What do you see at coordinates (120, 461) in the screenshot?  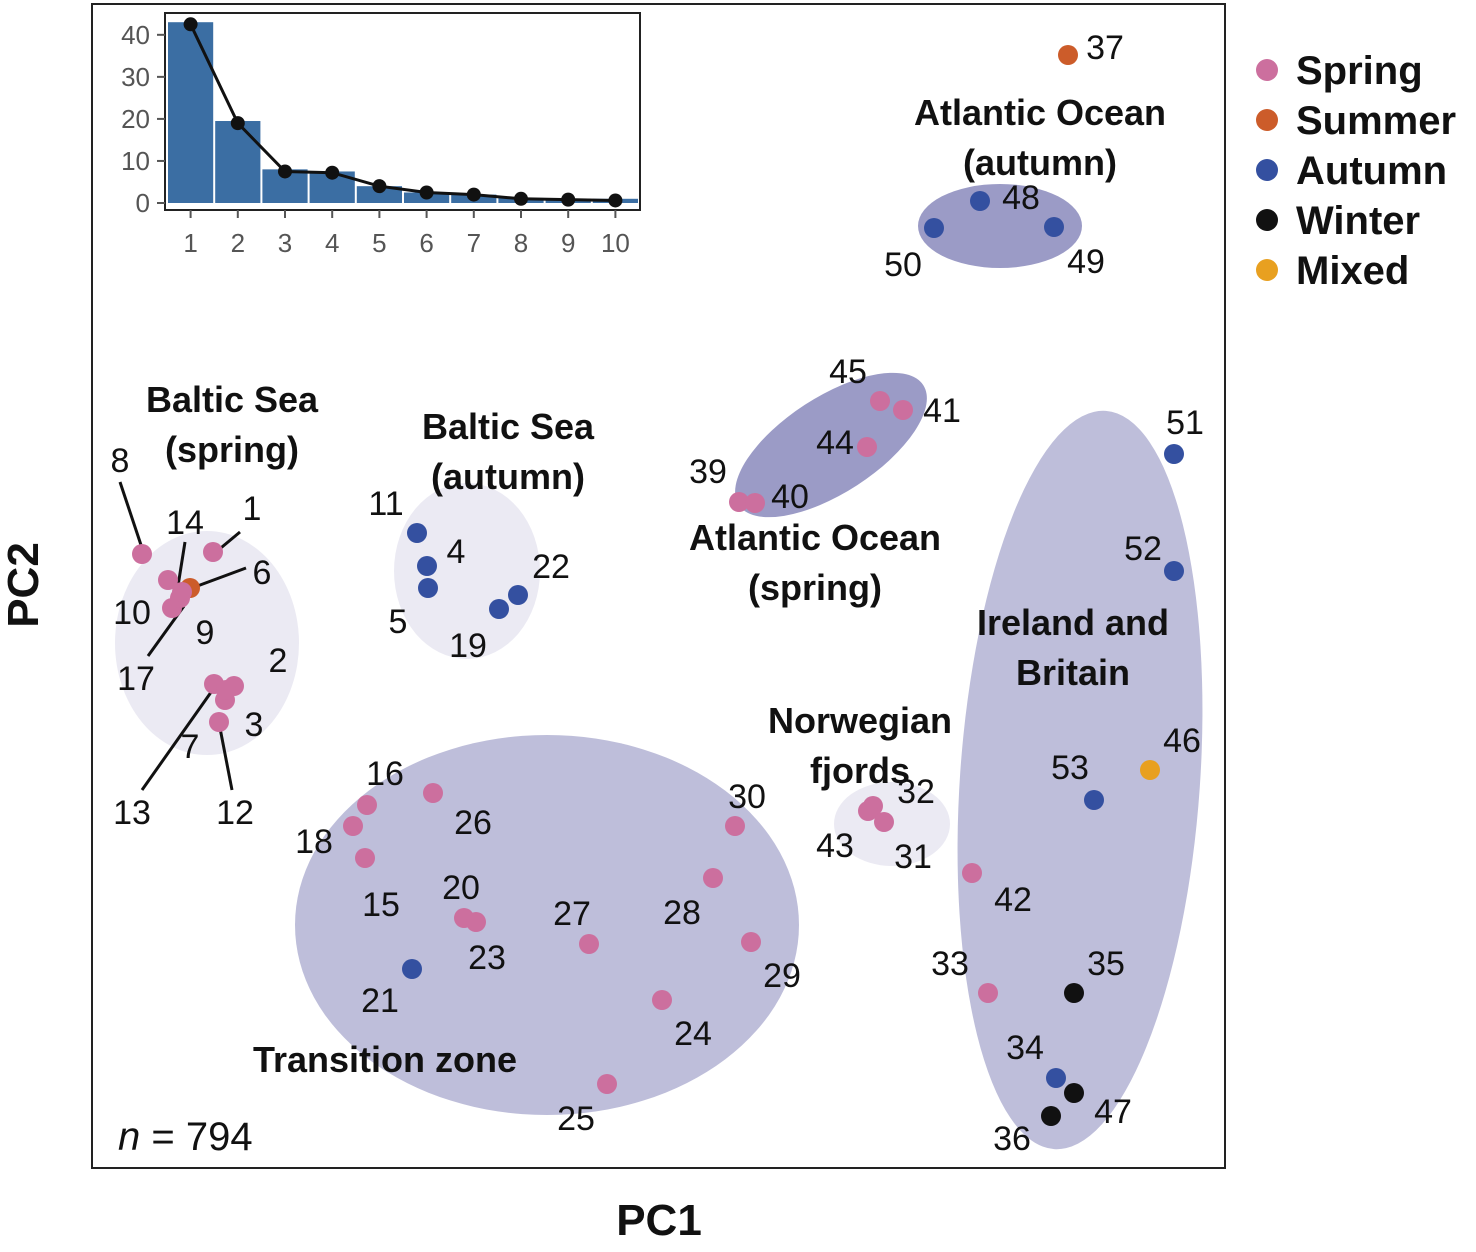 I see `point-label-8: 8` at bounding box center [120, 461].